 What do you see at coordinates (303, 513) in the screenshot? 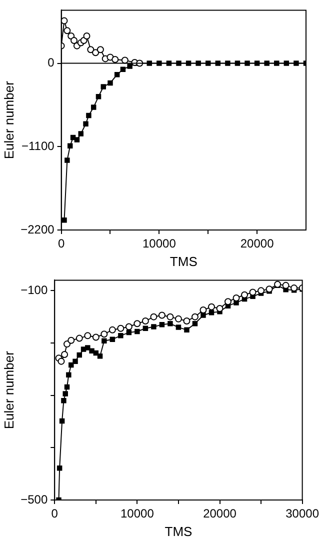
I see `x-tick-label: 30000` at bounding box center [303, 513].